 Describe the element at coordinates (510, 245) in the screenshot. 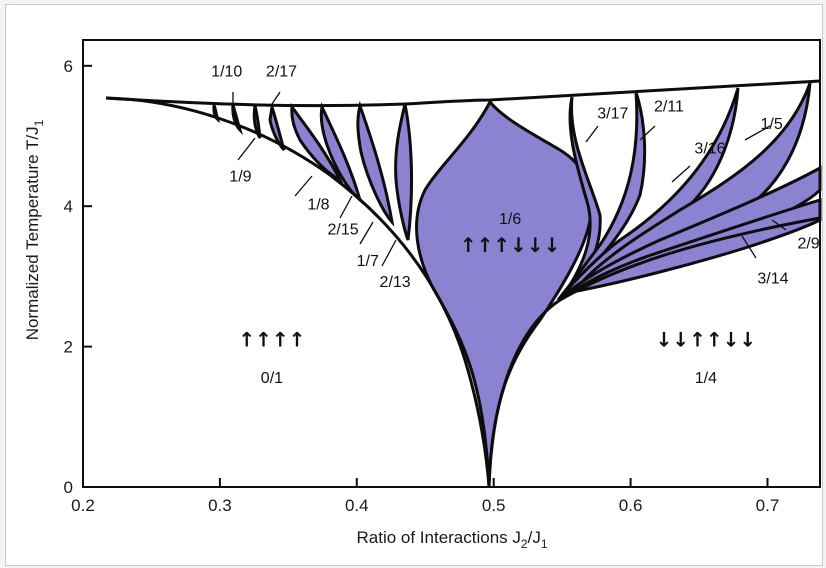

I see `spin-arrows-label: ↑↑↑↓↓↓` at that location.